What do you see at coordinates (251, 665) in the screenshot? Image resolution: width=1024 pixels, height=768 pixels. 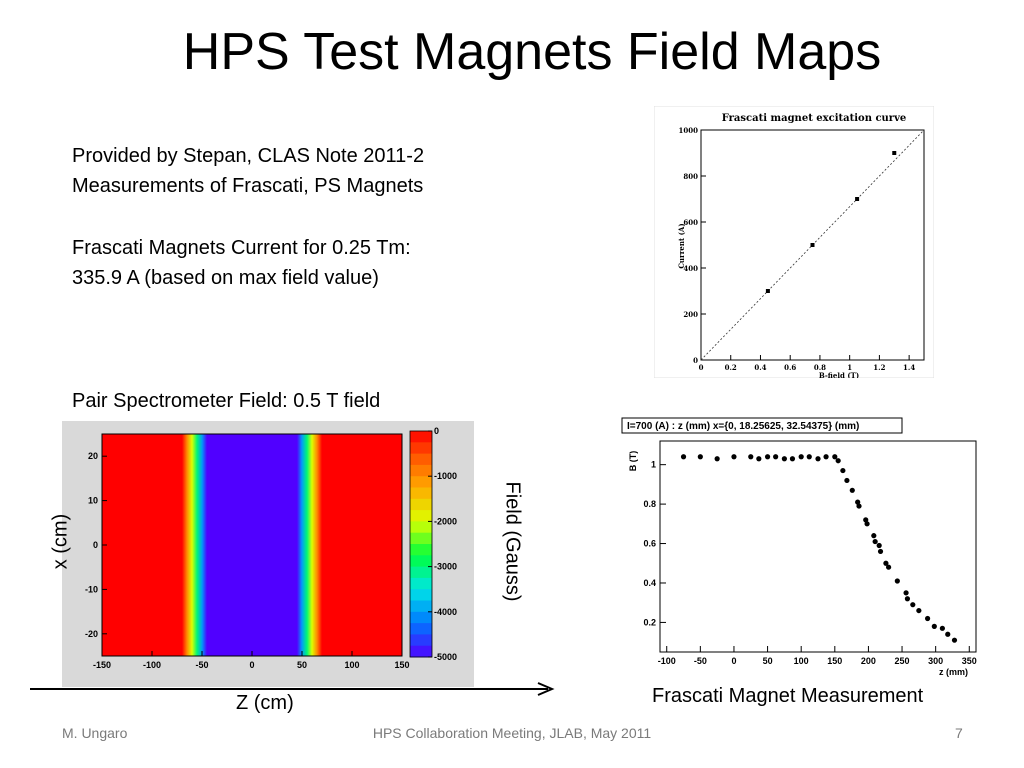 I see `heatmap-x-tick-label: 0` at bounding box center [251, 665].